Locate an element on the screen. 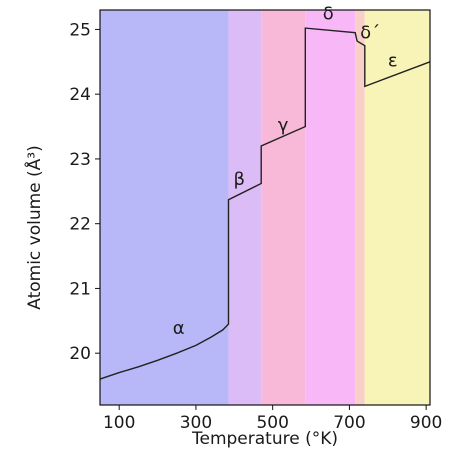 Image resolution: width=460 pixels, height=451 pixels. y-axis-title: Atomic volume (Å³) is located at coordinates (34, 227).